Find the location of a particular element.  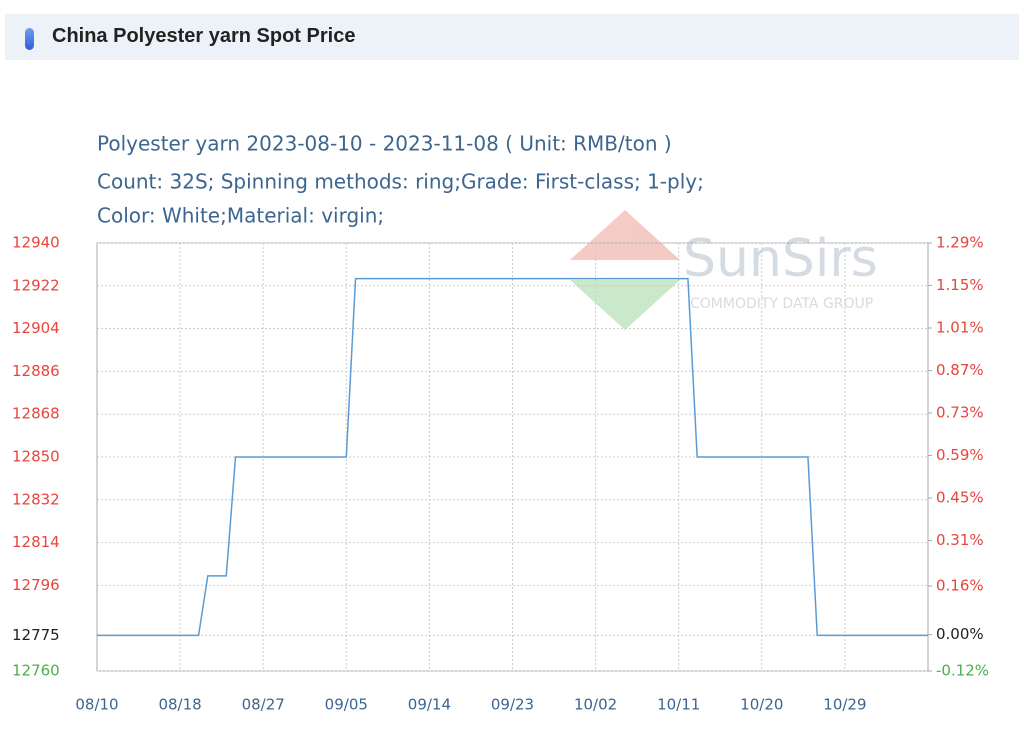

y-tick-label: 12796 is located at coordinates (36, 585).